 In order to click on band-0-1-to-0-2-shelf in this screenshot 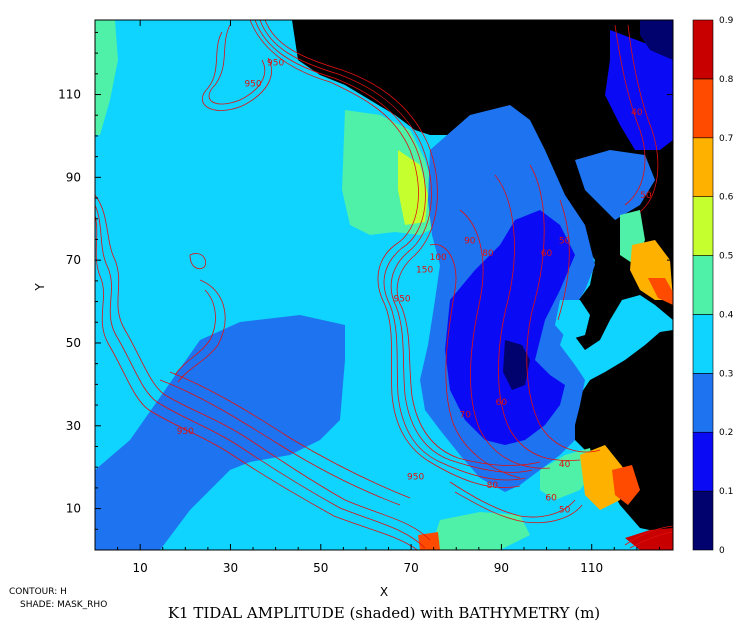, I will do `click(510, 327)`.